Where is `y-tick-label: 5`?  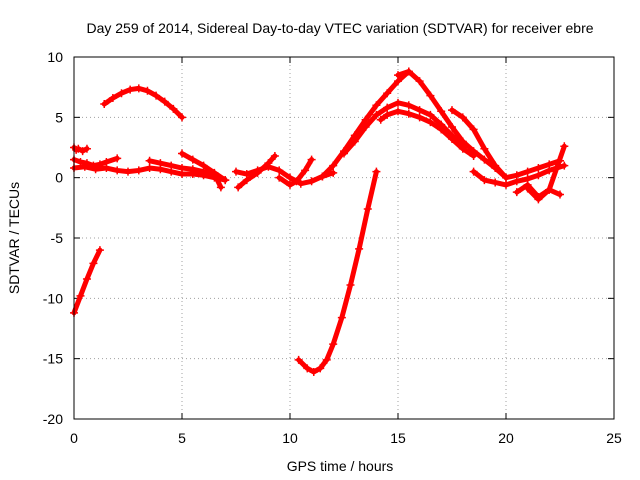 y-tick-label: 5 is located at coordinates (59, 117).